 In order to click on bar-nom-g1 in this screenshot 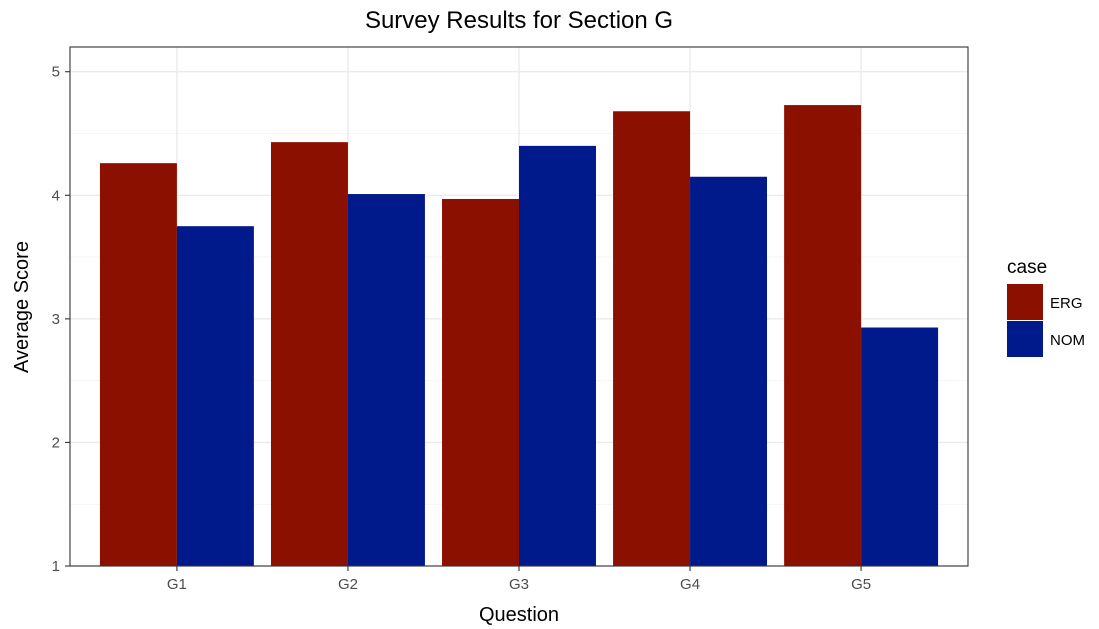, I will do `click(215, 396)`.